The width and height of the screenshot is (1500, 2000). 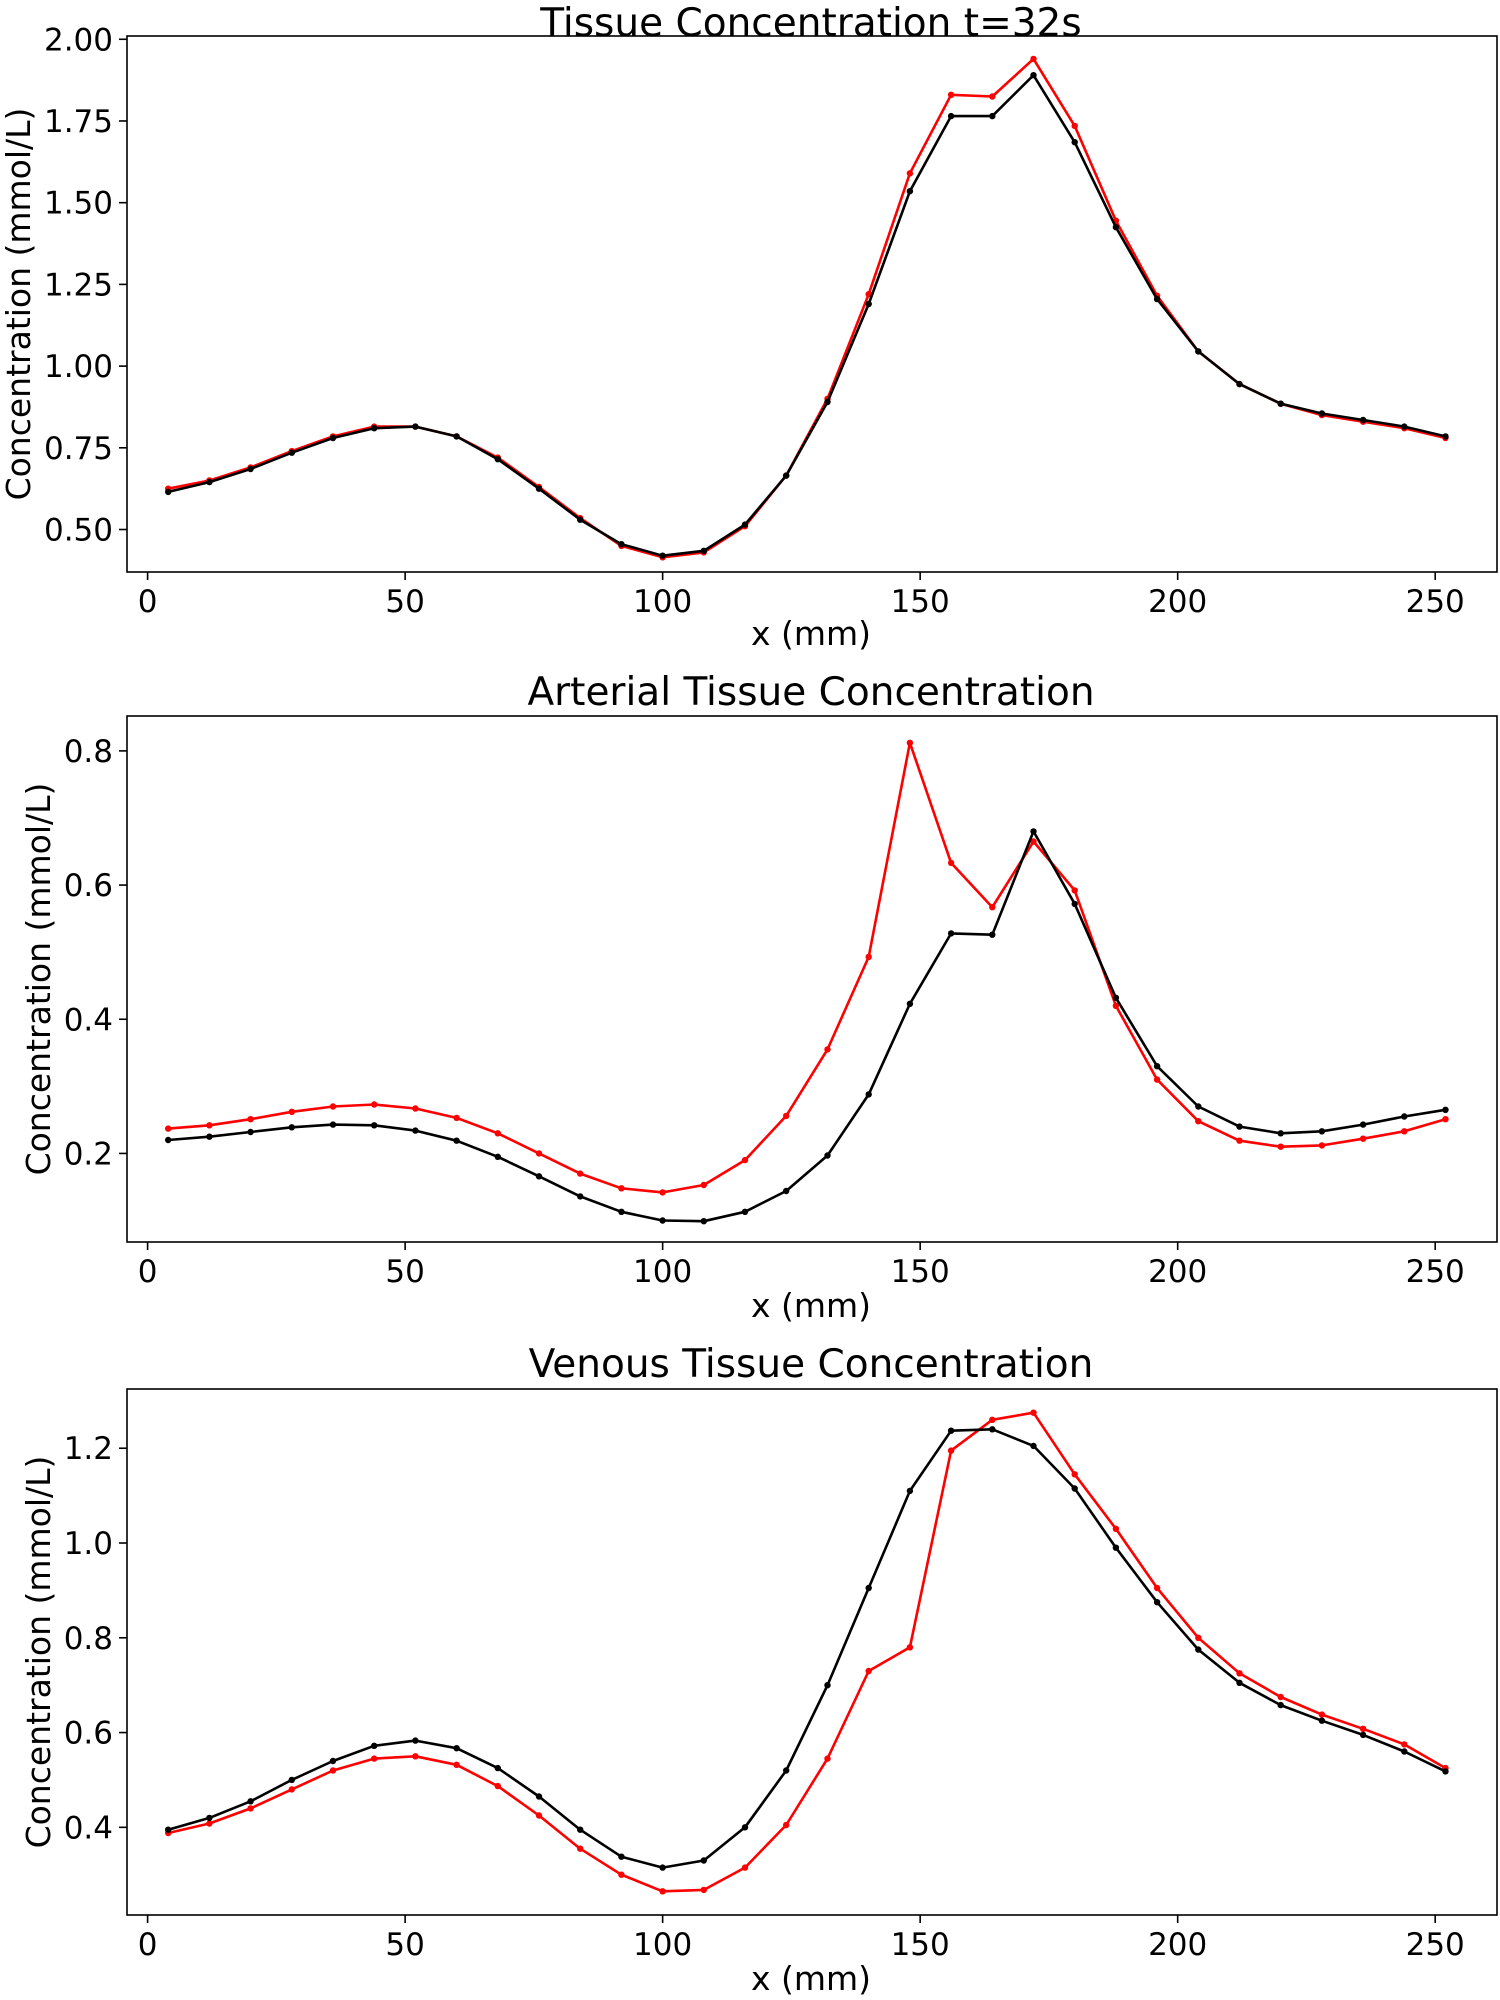 I want to click on chart-3-x-tick-label: 0, so click(x=148, y=1945).